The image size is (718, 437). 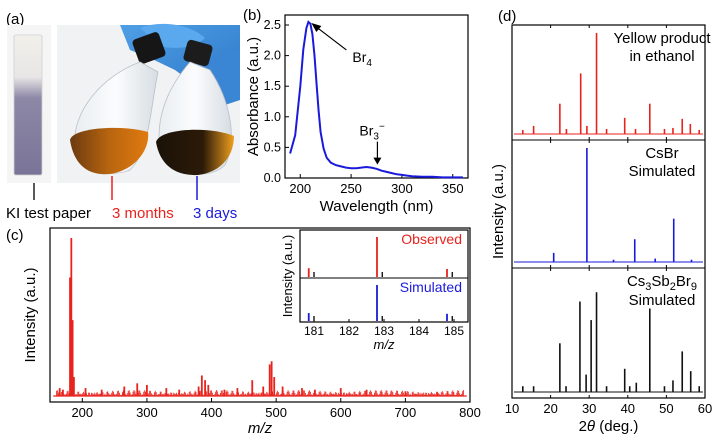 I want to click on ms-x-tick-label: 700, so click(x=406, y=412).